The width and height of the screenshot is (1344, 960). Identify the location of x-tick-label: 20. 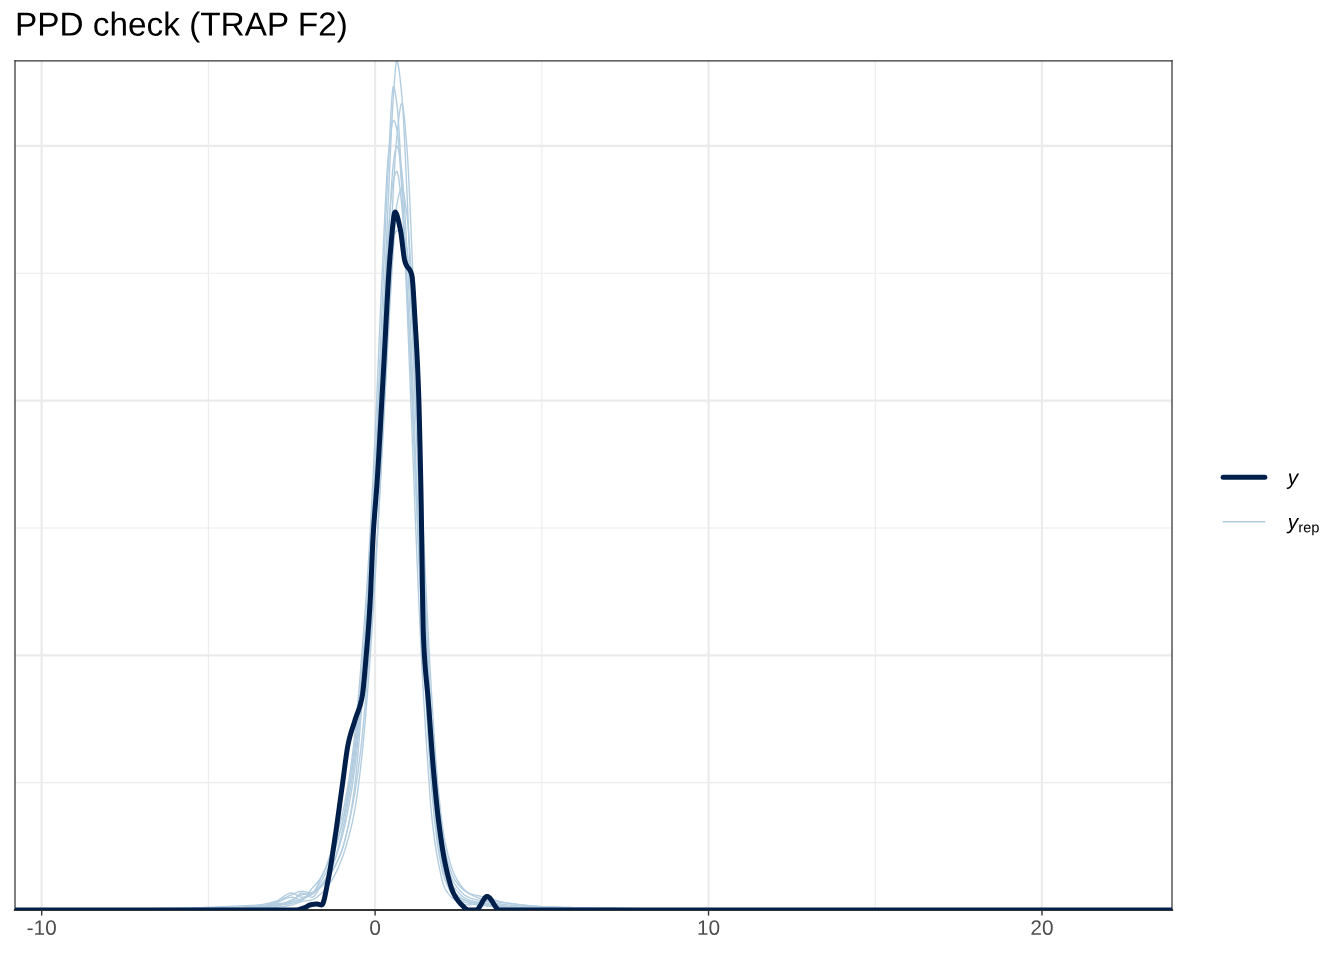
(1042, 928).